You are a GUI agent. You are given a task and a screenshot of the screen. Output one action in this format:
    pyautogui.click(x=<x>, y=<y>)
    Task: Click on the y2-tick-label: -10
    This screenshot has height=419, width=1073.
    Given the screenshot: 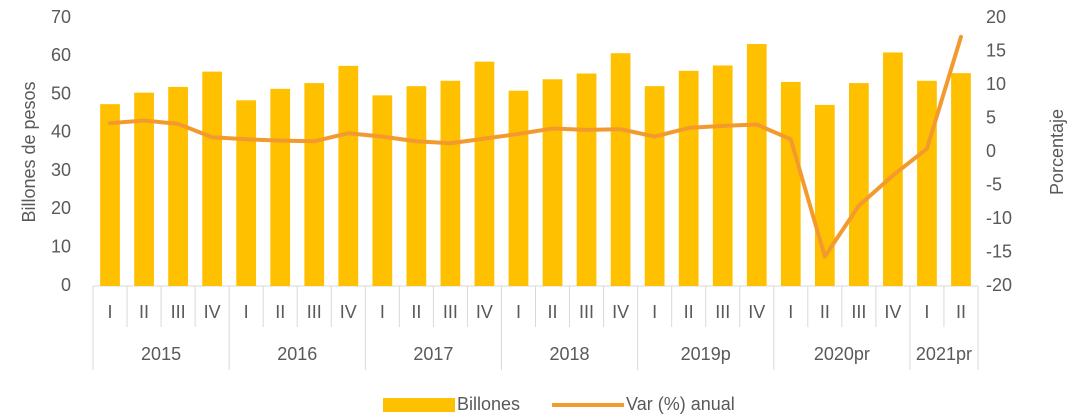 What is the action you would take?
    pyautogui.click(x=999, y=218)
    